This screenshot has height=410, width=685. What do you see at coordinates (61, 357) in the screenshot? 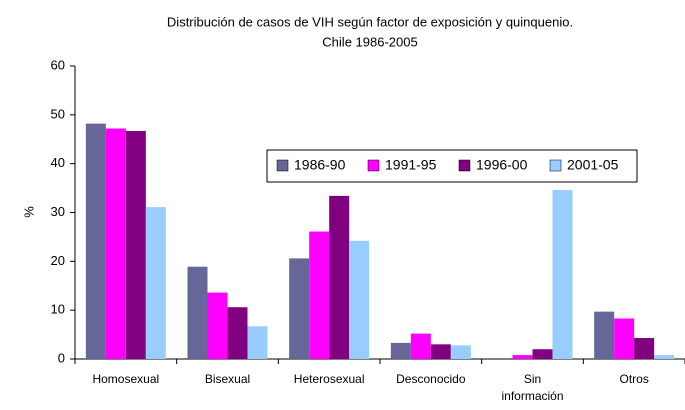
I see `y-tick-label: 0` at bounding box center [61, 357].